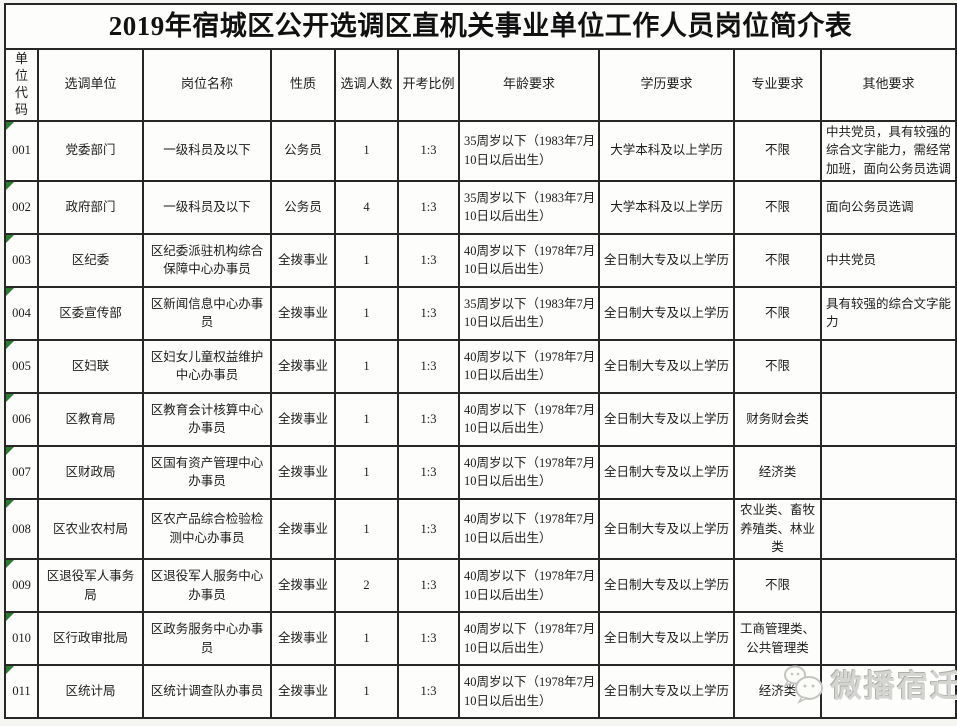 This screenshot has width=957, height=726. I want to click on cell-unit: 政府部门, so click(90, 207).